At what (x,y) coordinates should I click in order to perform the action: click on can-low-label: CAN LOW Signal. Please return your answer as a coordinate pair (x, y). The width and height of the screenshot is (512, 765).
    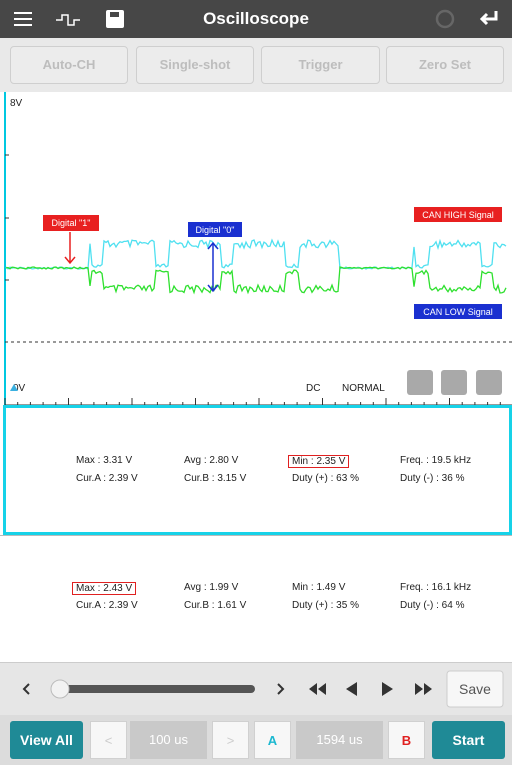
    Looking at the image, I should click on (458, 312).